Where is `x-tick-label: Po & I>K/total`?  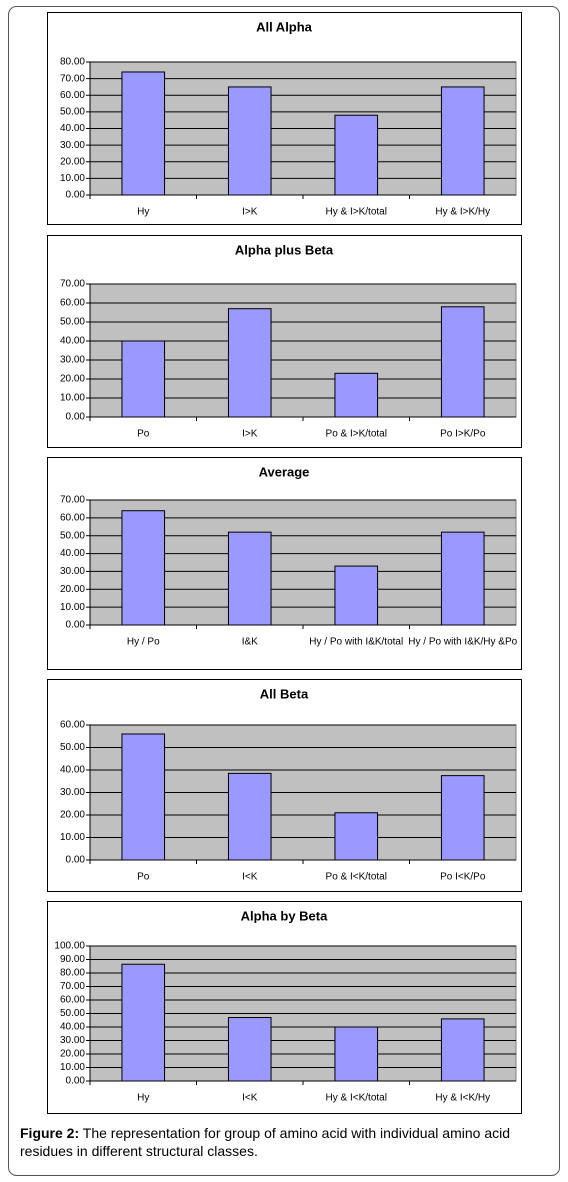 x-tick-label: Po & I>K/total is located at coordinates (356, 434).